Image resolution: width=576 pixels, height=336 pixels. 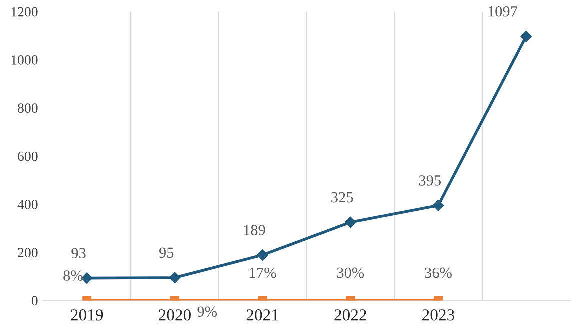 I want to click on data-label: 95, so click(x=166, y=253).